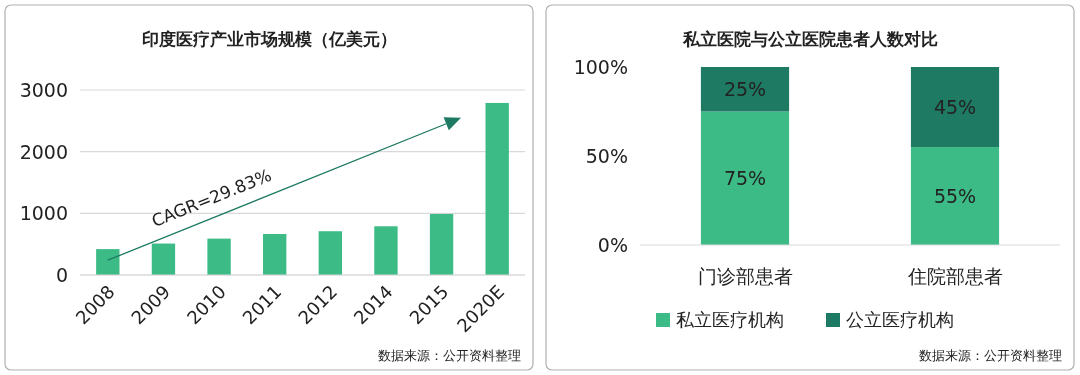  Describe the element at coordinates (954, 276) in the screenshot. I see `x-tick-label: 住院部患者` at that location.